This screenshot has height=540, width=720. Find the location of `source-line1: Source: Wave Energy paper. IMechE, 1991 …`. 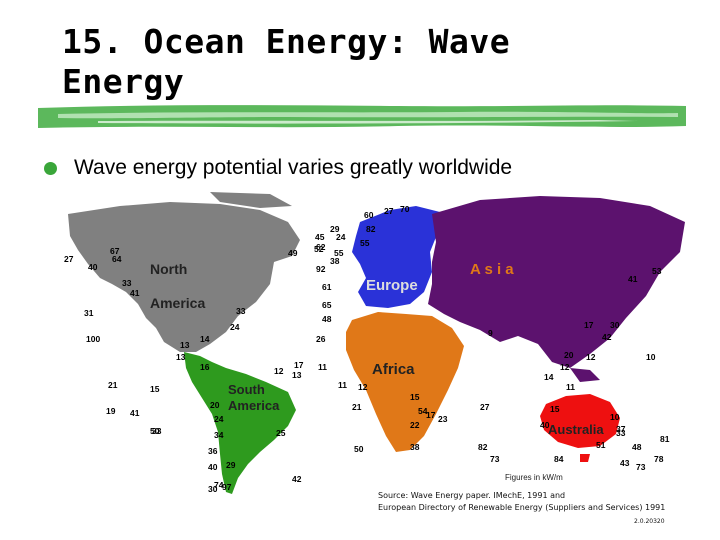

source-line1: Source: Wave Energy paper. IMechE, 1991 … is located at coordinates (472, 495).